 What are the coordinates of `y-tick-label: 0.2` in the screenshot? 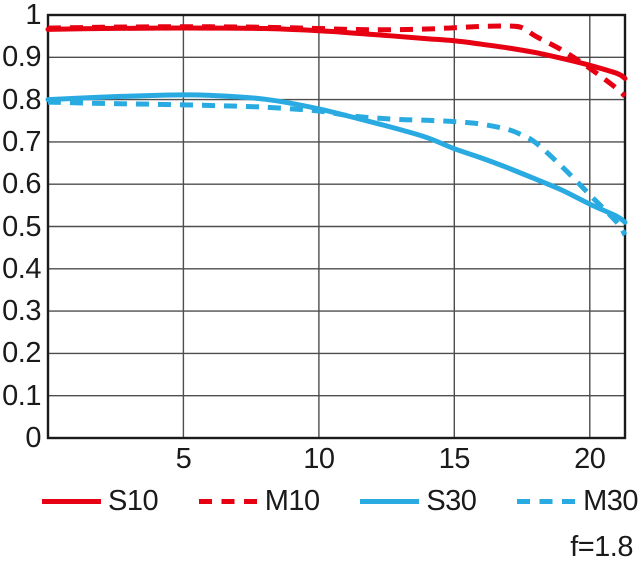 It's located at (21, 353).